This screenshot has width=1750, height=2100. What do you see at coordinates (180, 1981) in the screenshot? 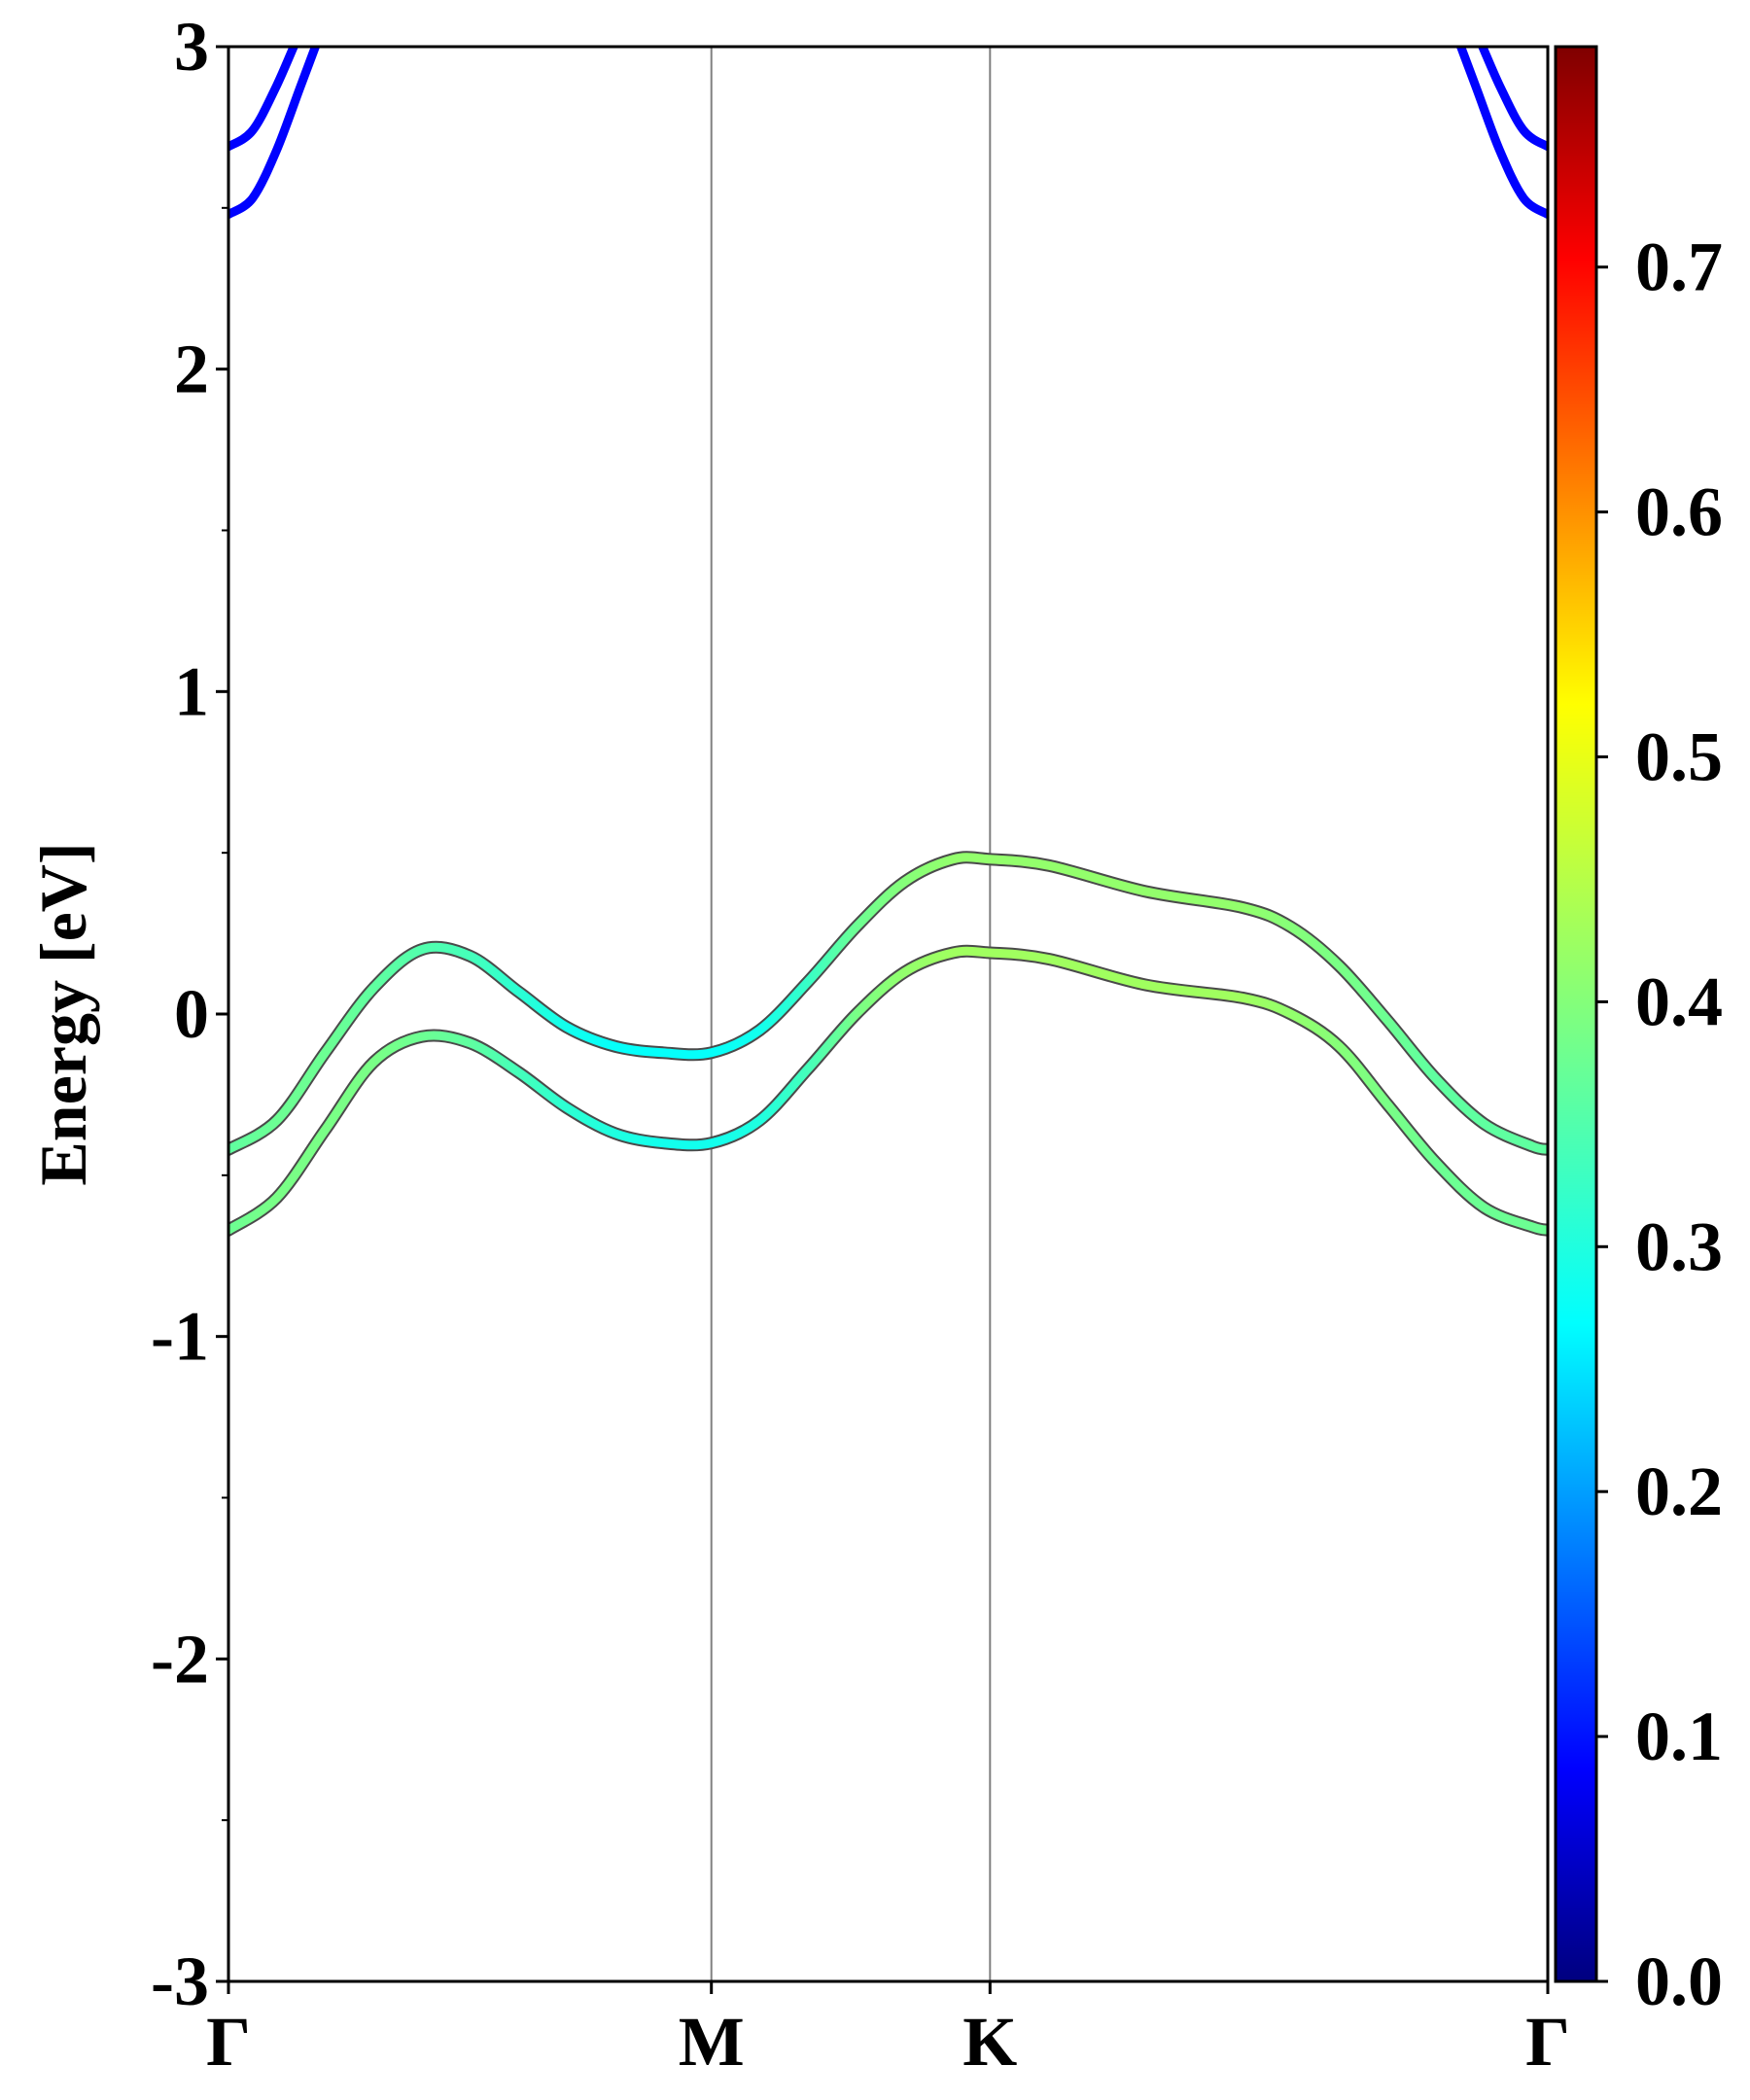
I see `y-tick-label: -3` at bounding box center [180, 1981].